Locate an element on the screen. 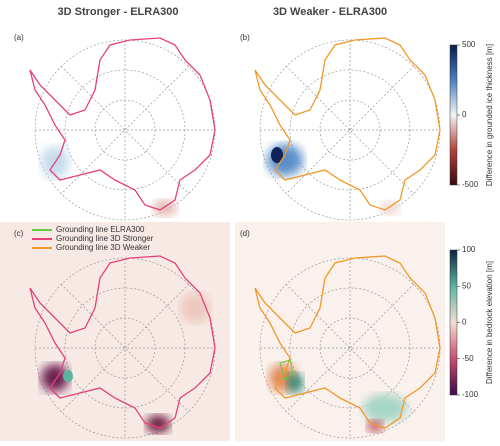 This screenshot has width=500, height=446. panel-label: (c) is located at coordinates (19, 233).